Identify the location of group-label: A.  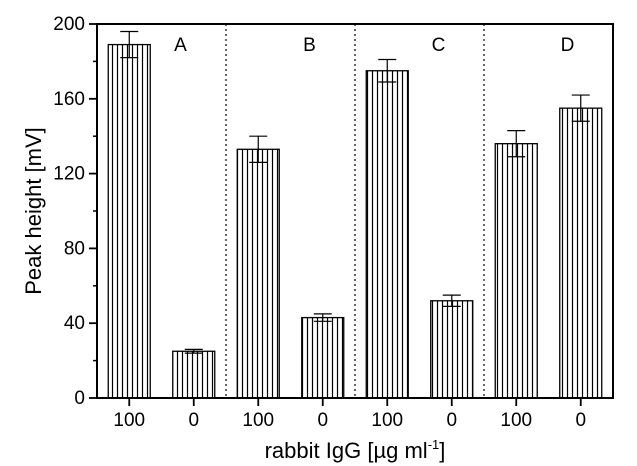
(180, 45).